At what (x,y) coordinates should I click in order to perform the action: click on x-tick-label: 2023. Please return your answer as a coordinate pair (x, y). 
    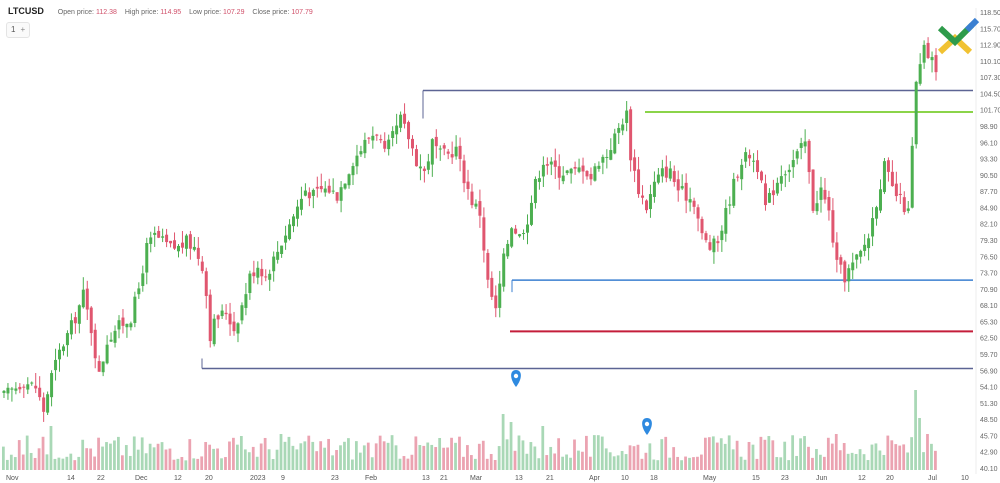
    Looking at the image, I should click on (258, 478).